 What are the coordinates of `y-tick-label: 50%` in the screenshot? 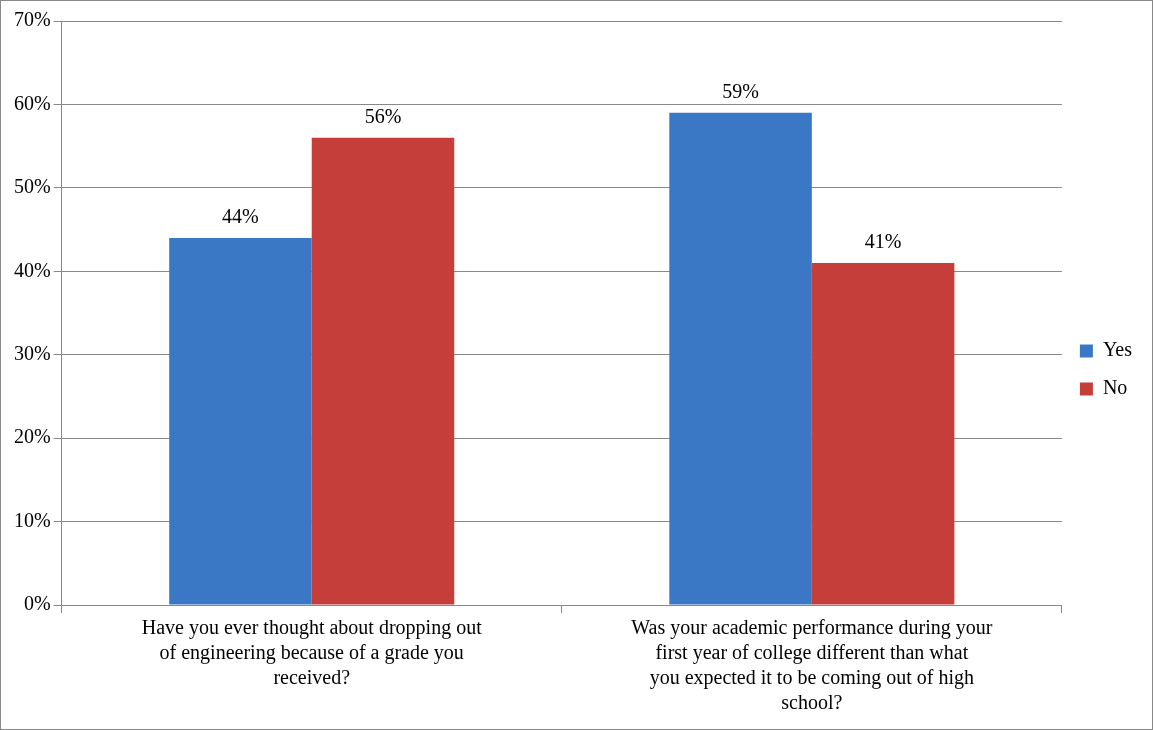 It's located at (32, 186).